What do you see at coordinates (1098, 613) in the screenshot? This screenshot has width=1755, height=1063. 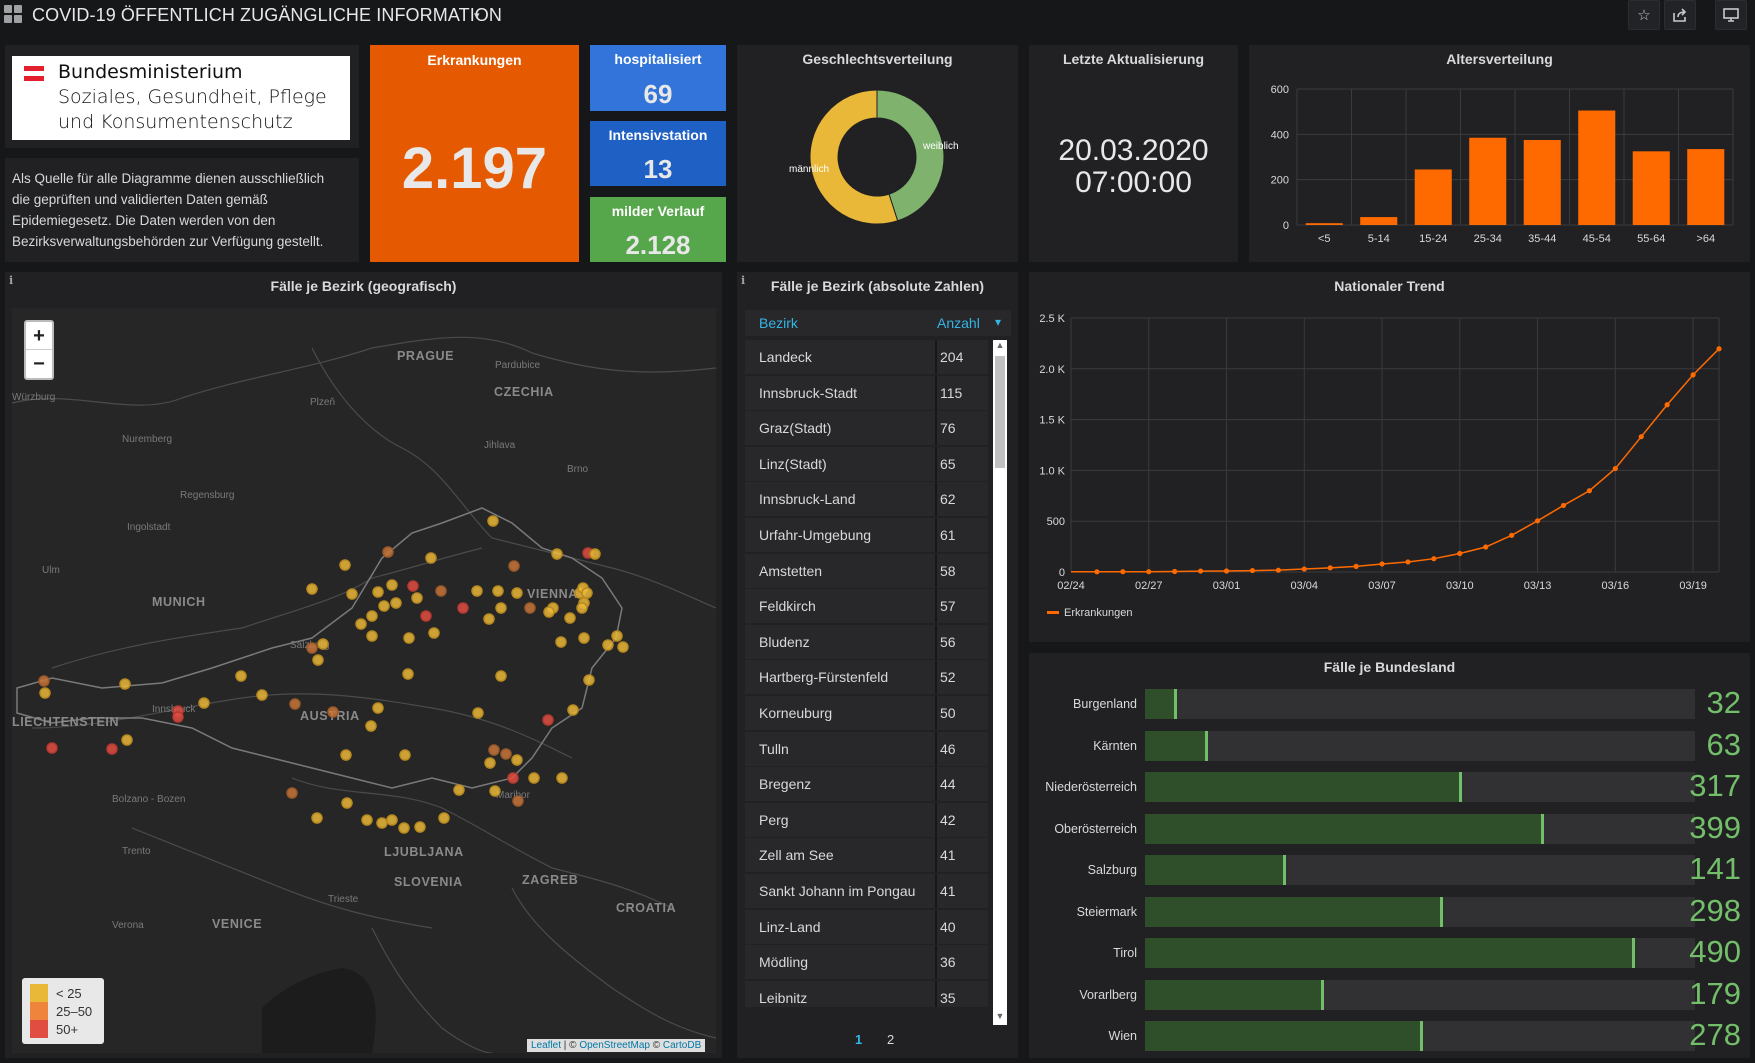 I see `legend-item-erkrankungen: Erkrankungen` at bounding box center [1098, 613].